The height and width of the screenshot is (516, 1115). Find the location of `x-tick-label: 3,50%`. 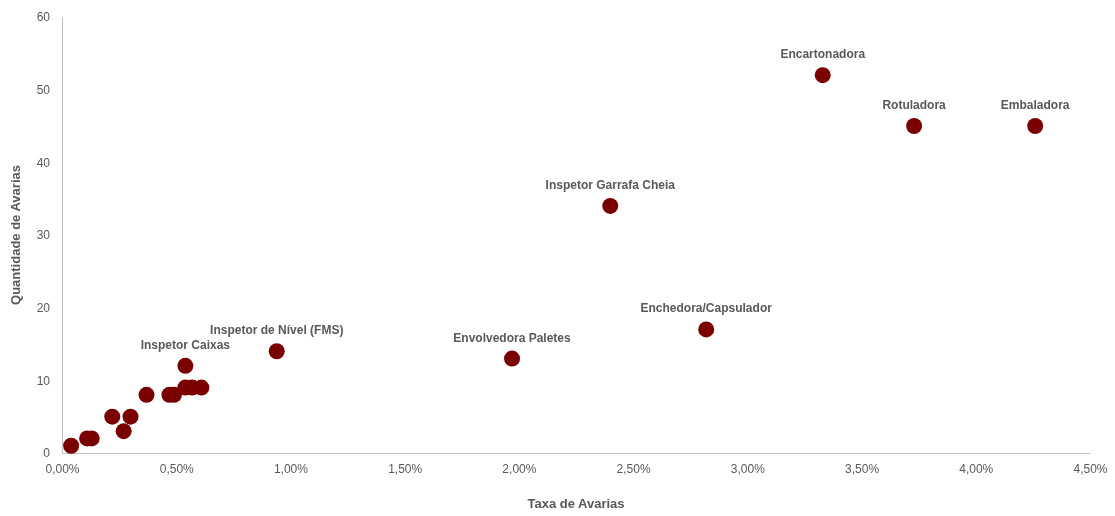

x-tick-label: 3,50% is located at coordinates (862, 468).